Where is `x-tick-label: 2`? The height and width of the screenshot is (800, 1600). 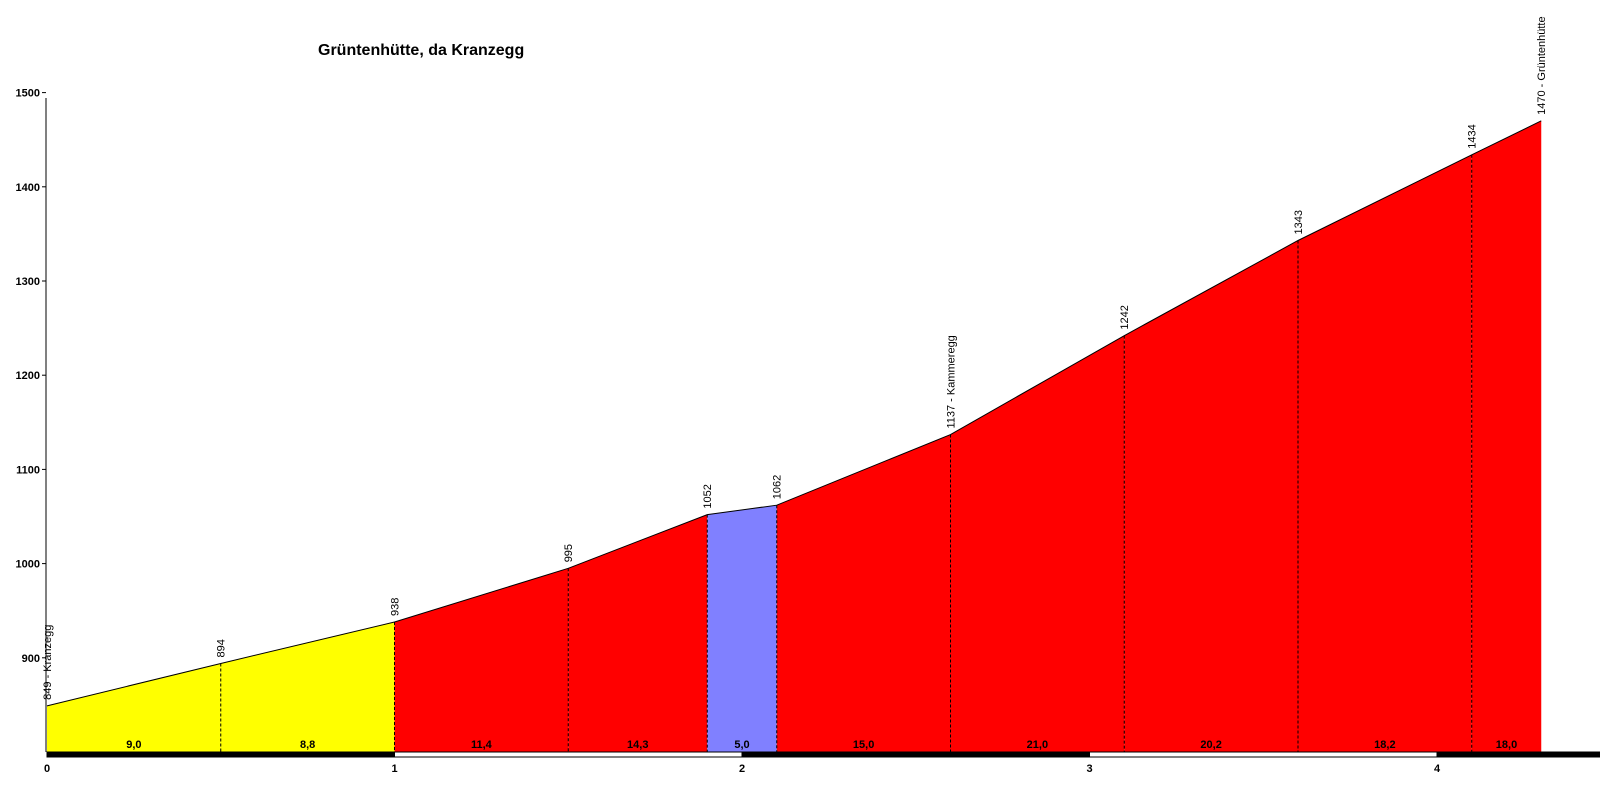 x-tick-label: 2 is located at coordinates (742, 769).